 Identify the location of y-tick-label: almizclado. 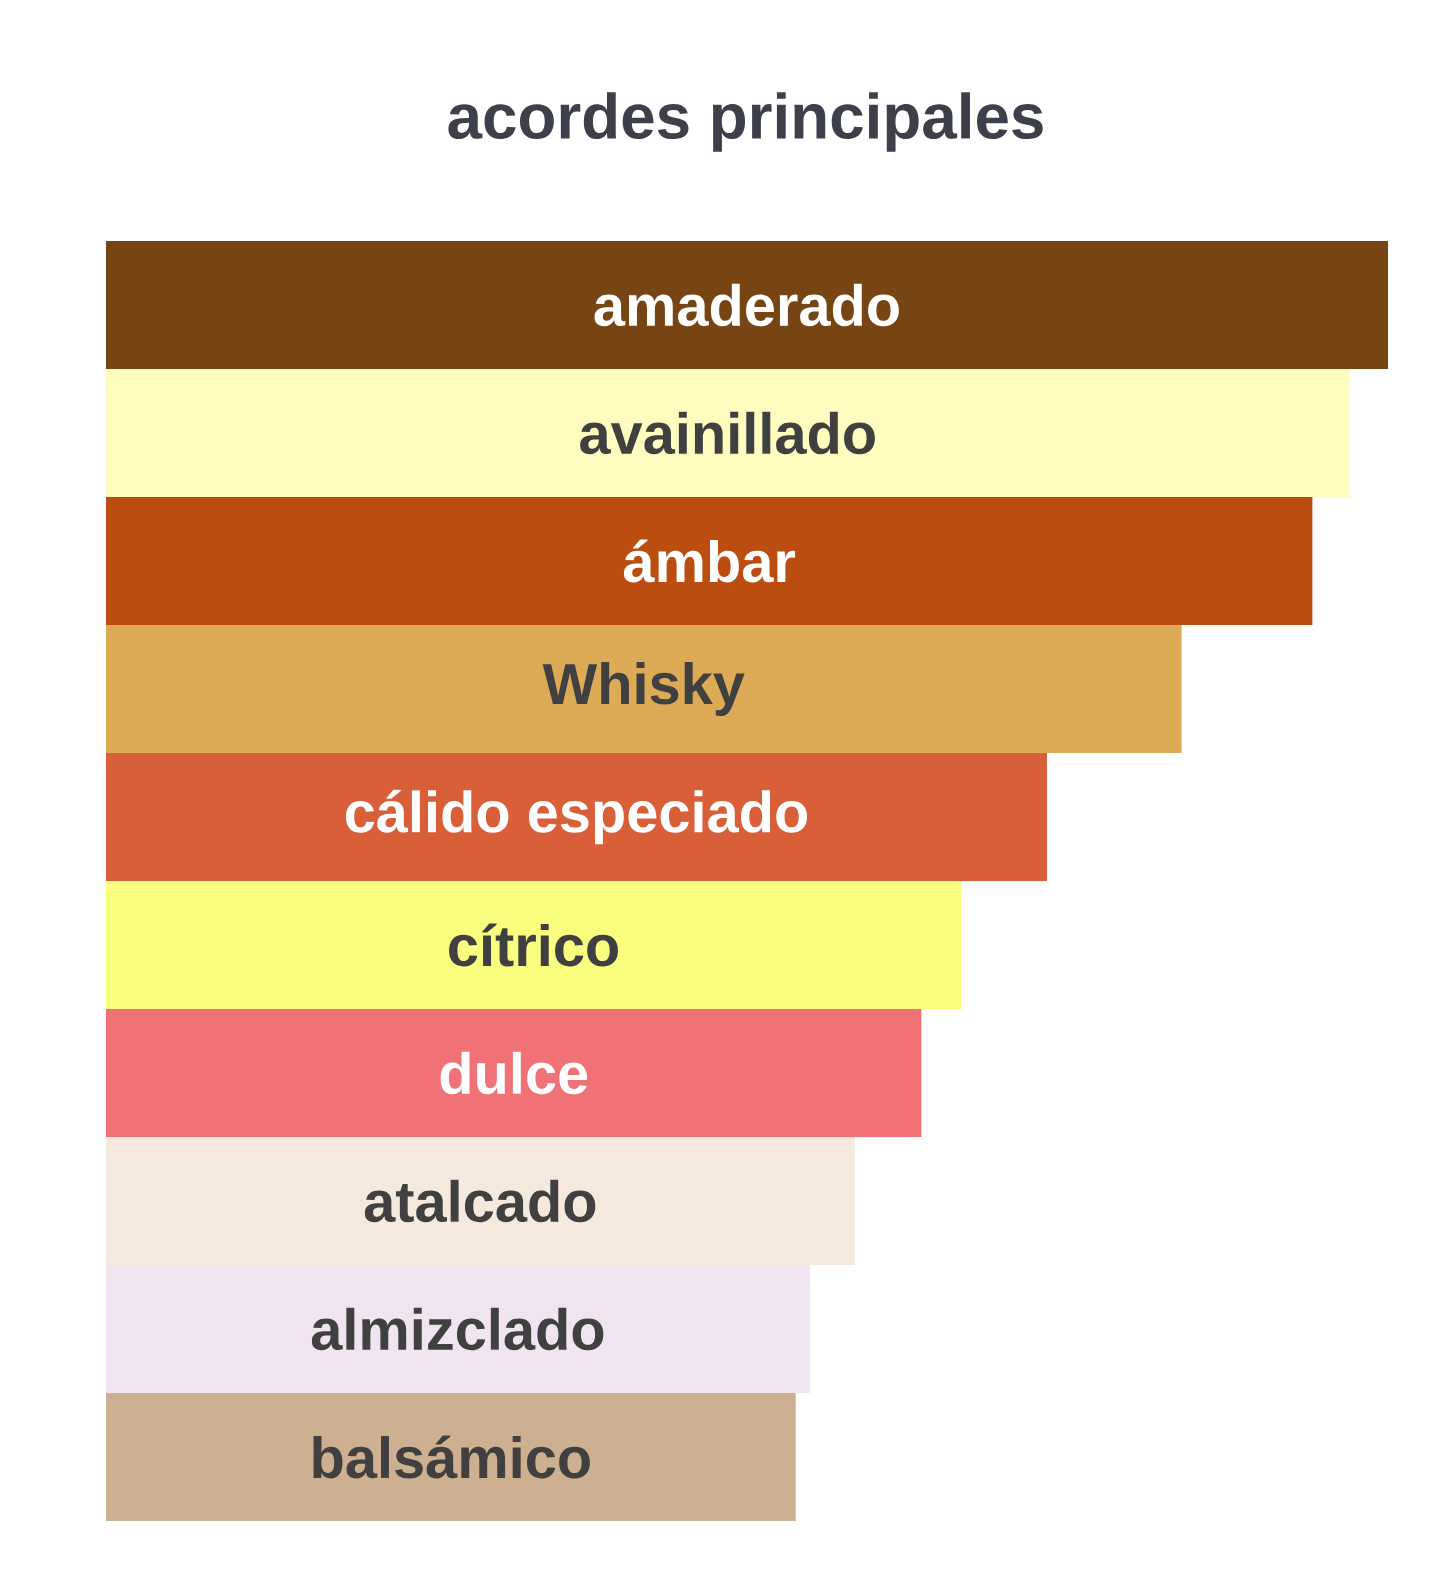
(457, 1329).